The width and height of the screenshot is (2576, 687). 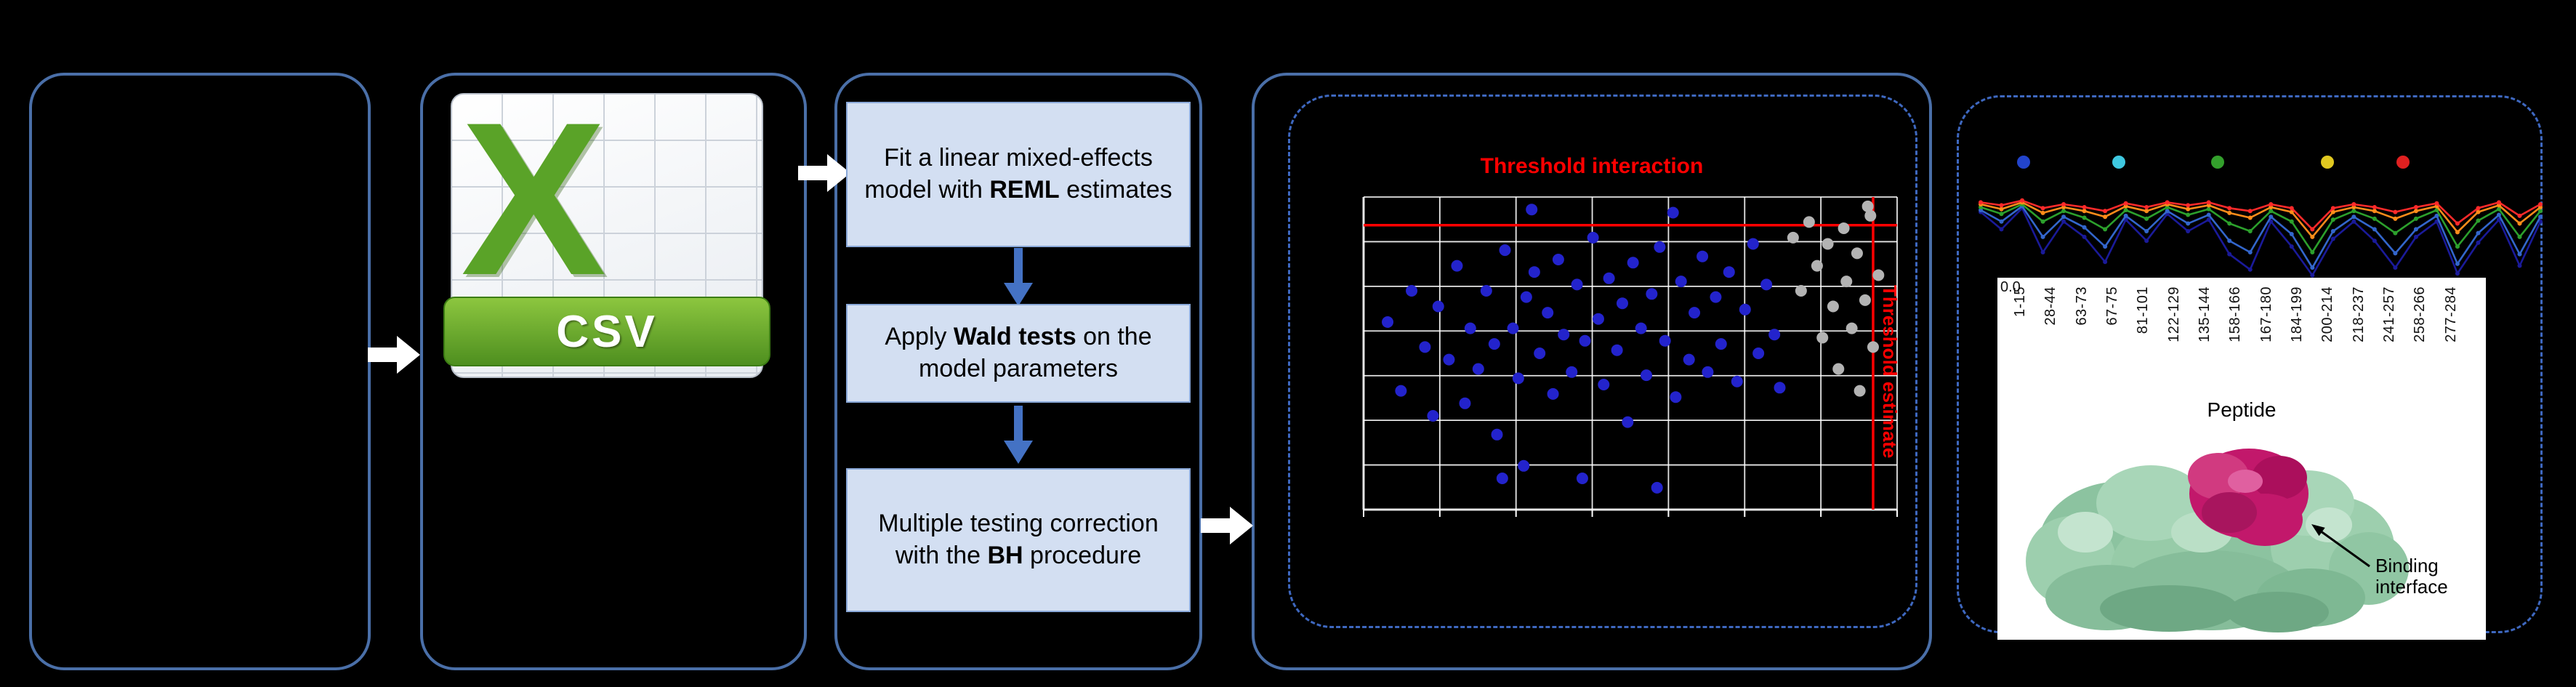 What do you see at coordinates (2081, 306) in the screenshot?
I see `peptide-tick-label: 63-73` at bounding box center [2081, 306].